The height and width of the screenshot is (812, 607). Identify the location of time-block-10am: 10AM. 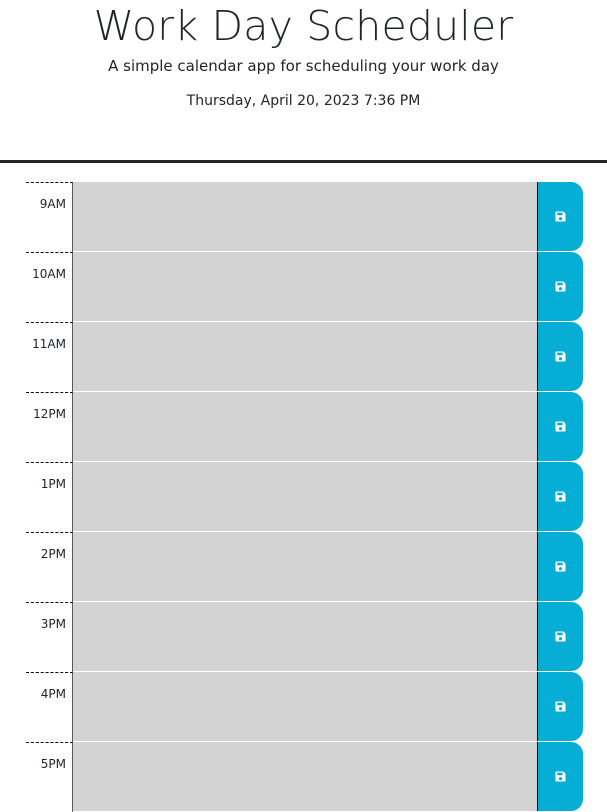
(304, 287).